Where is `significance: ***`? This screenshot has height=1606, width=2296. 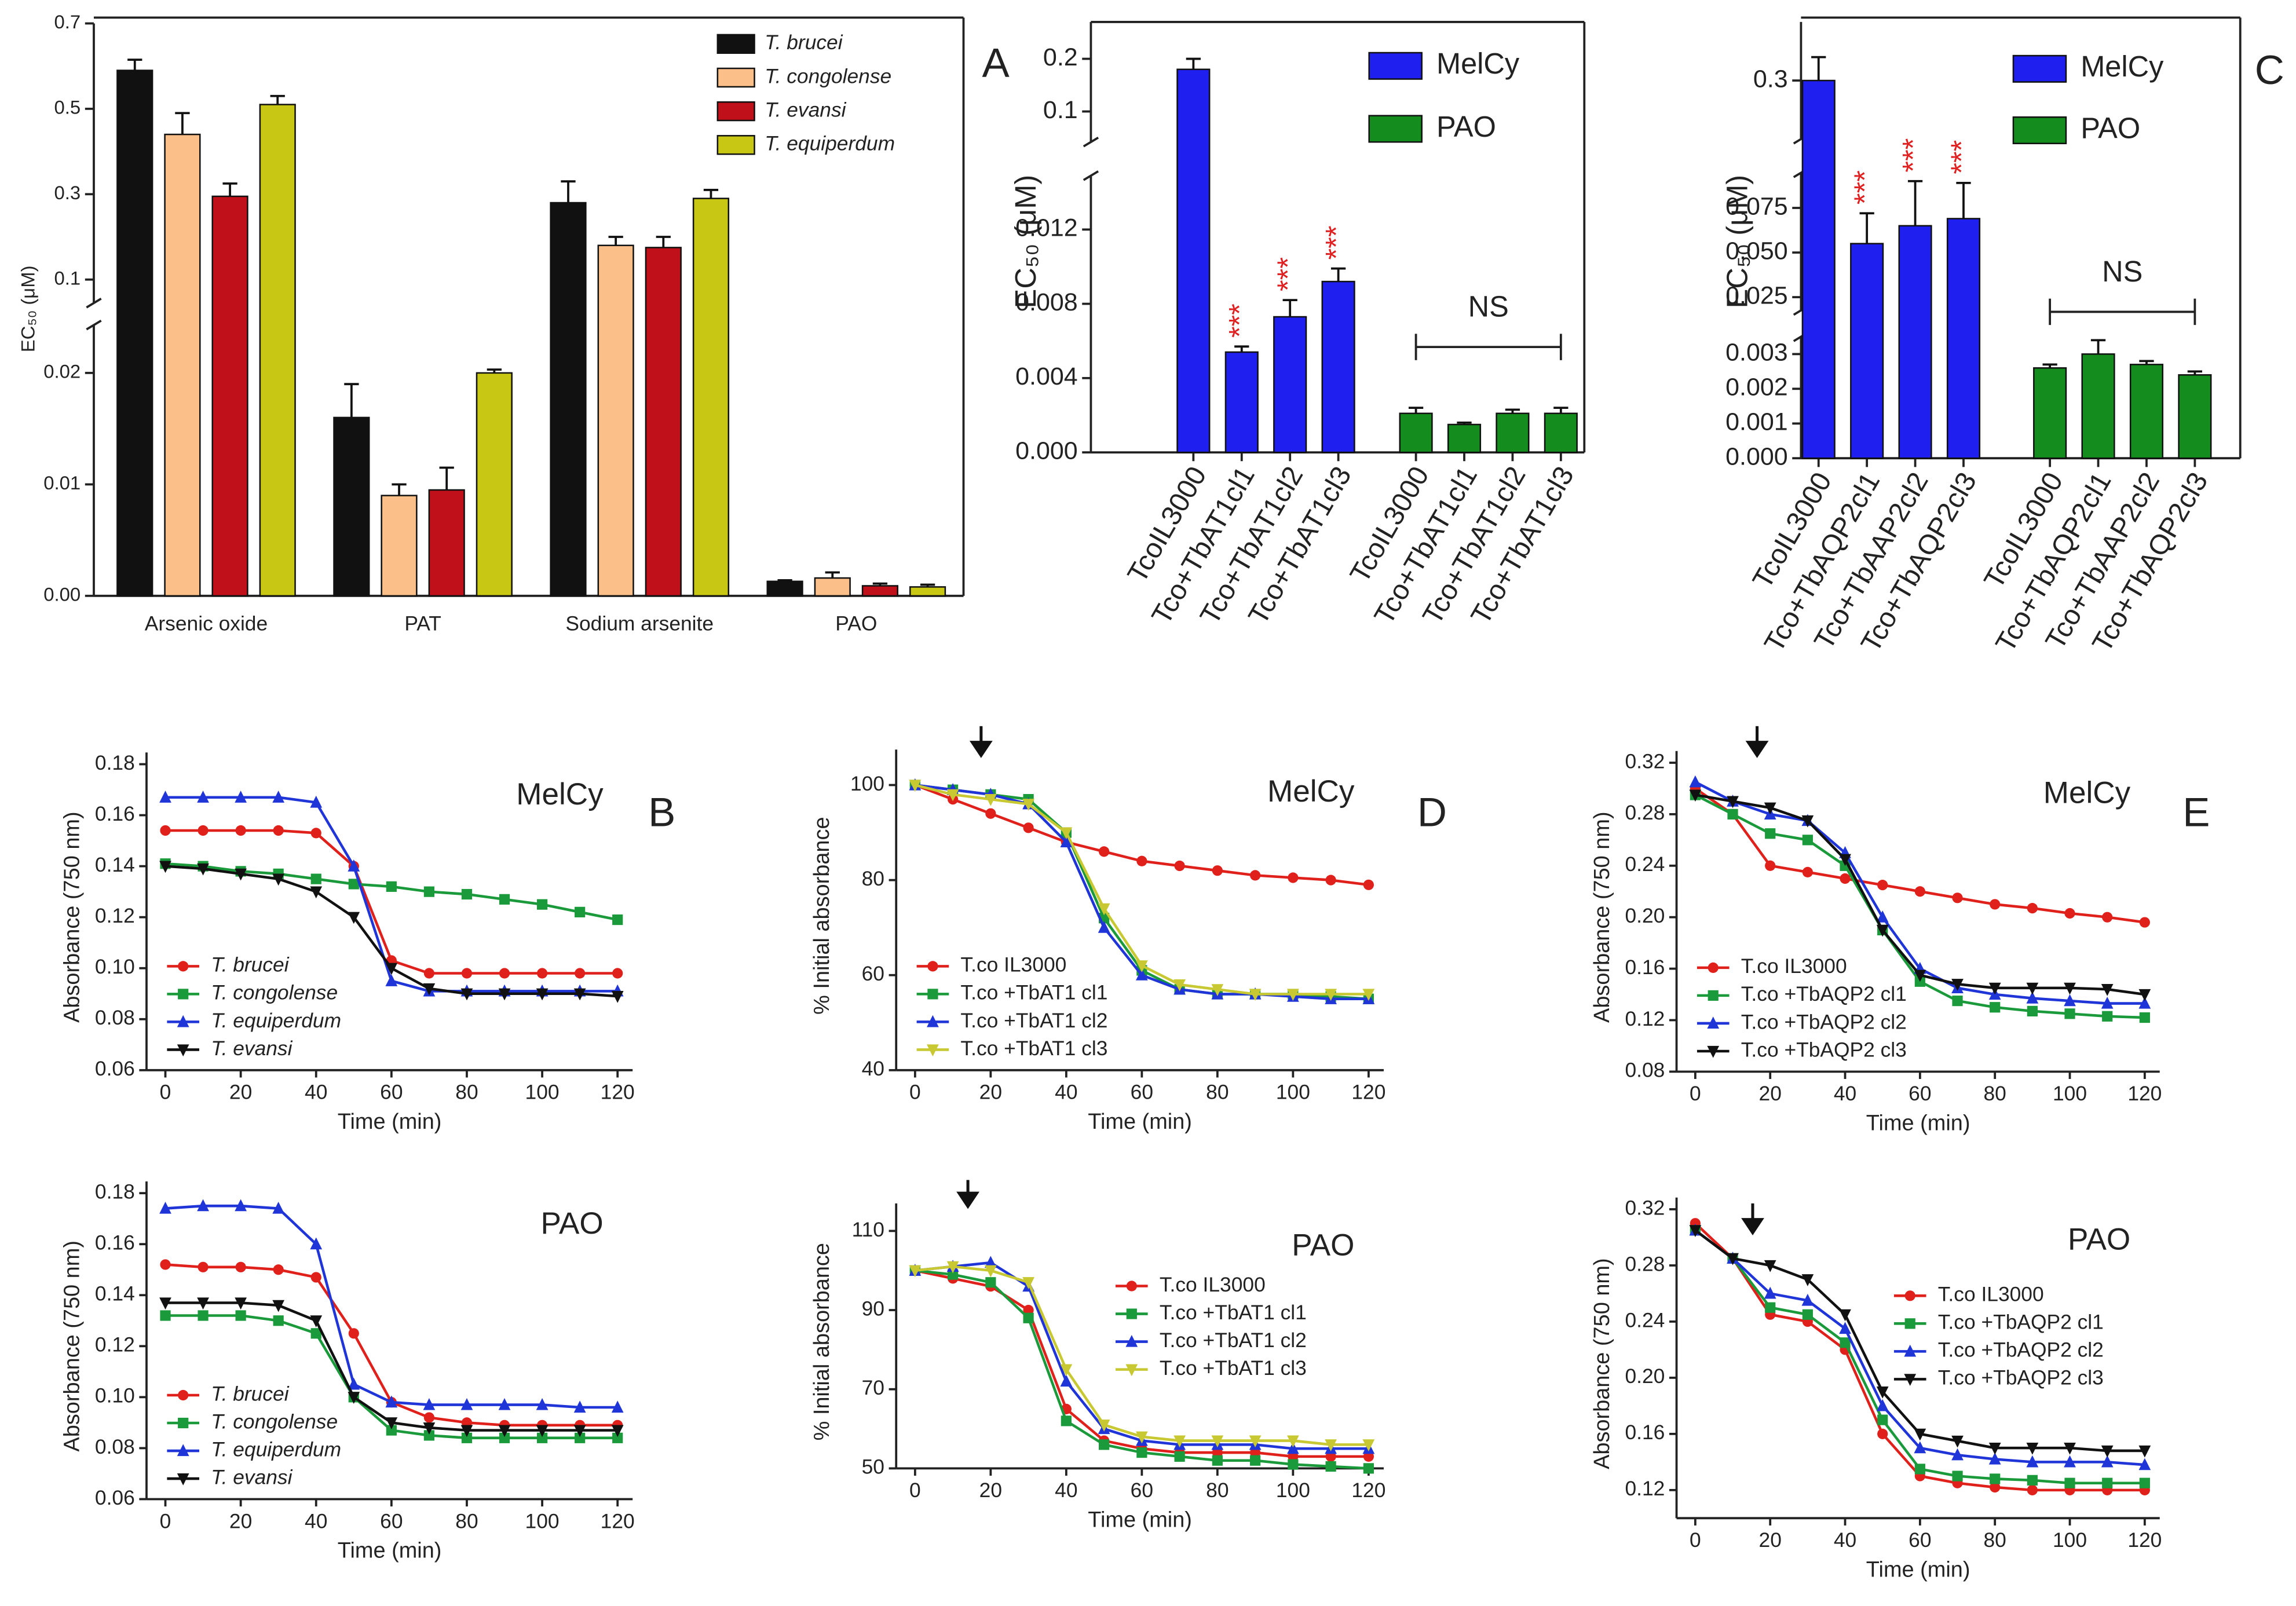 significance: *** is located at coordinates (1239, 321).